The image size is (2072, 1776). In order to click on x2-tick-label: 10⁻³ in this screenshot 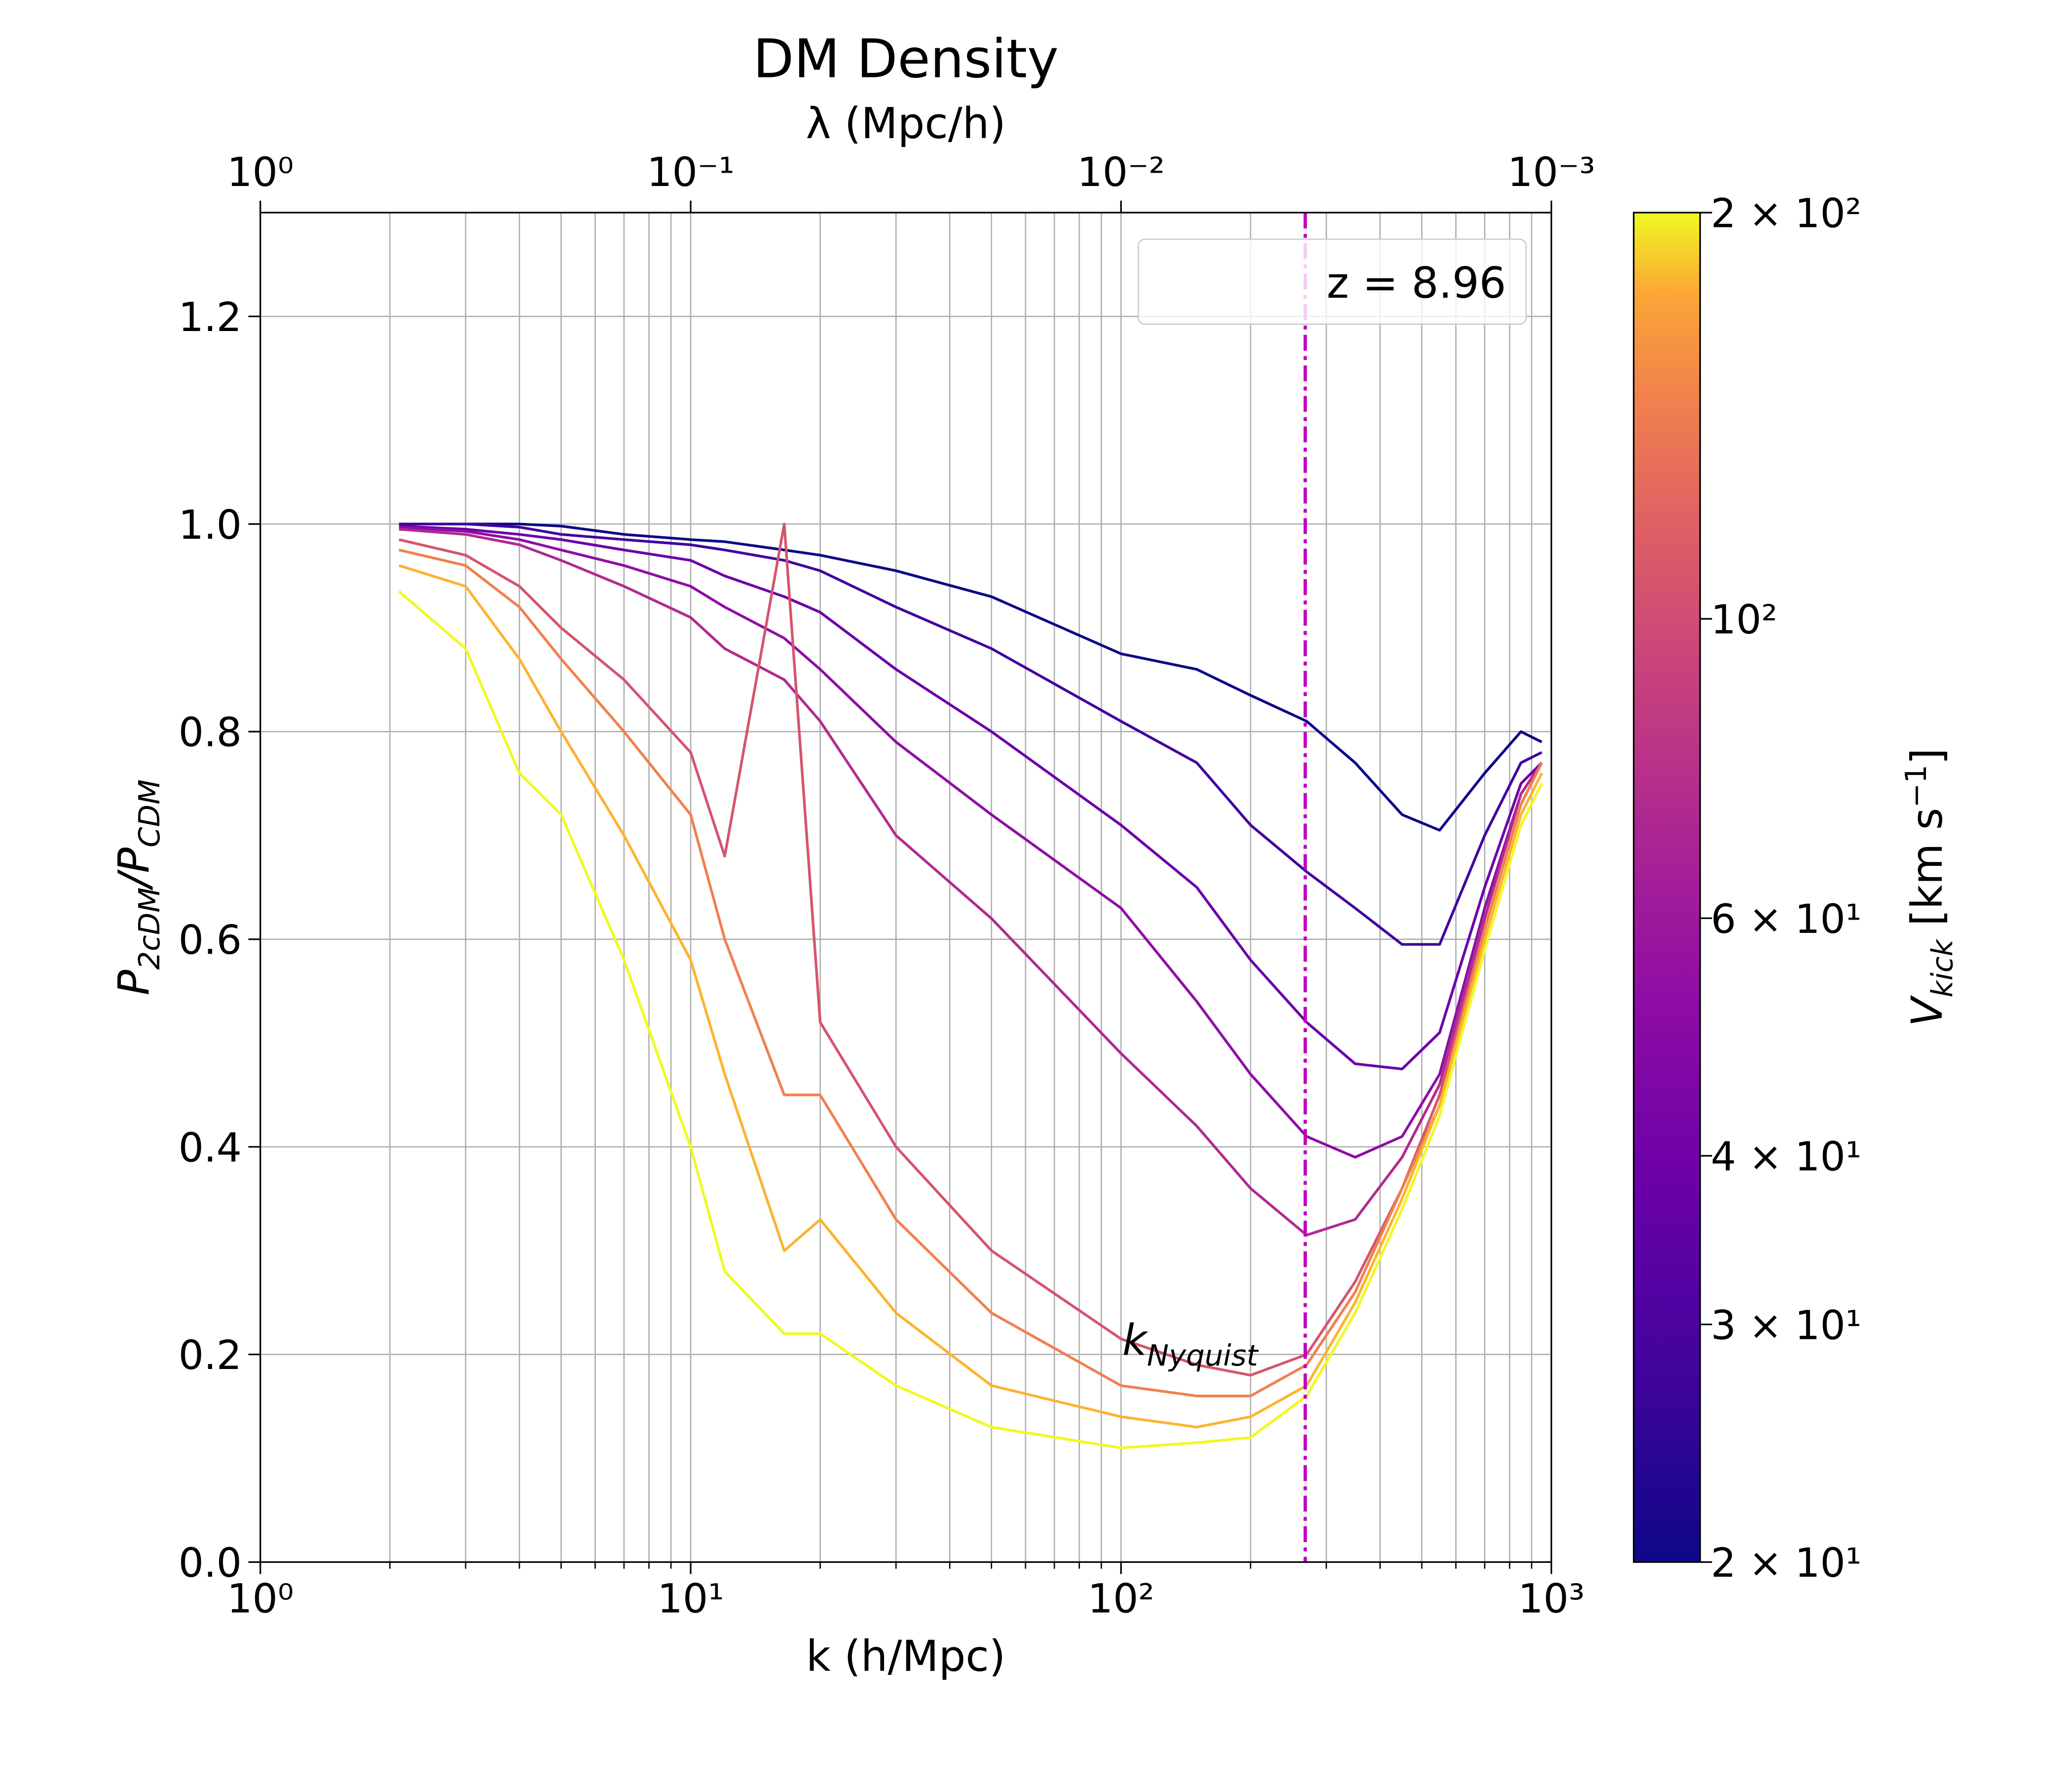, I will do `click(1551, 173)`.